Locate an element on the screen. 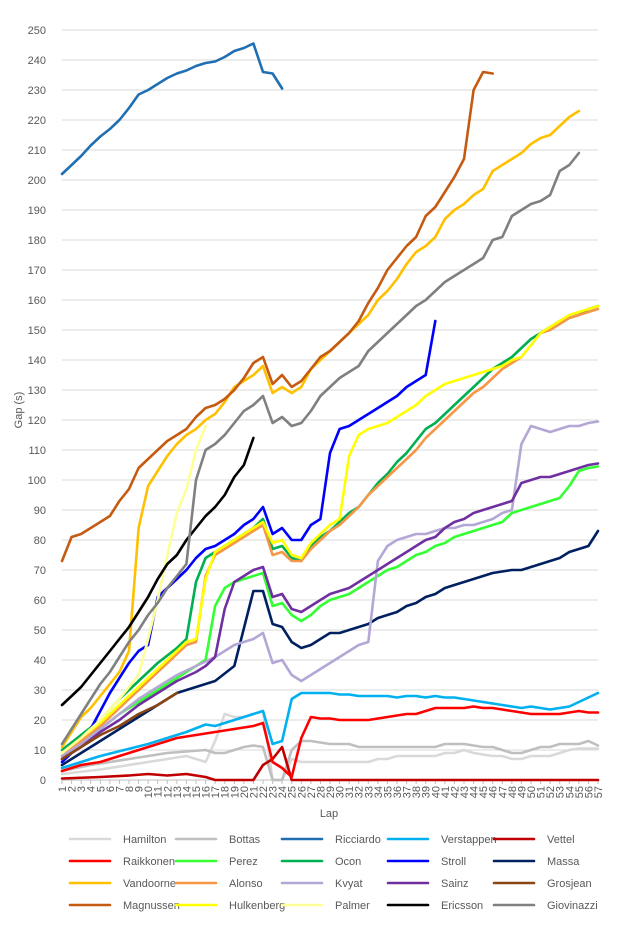 The image size is (619, 944). y-tick-label: 110 is located at coordinates (37, 451).